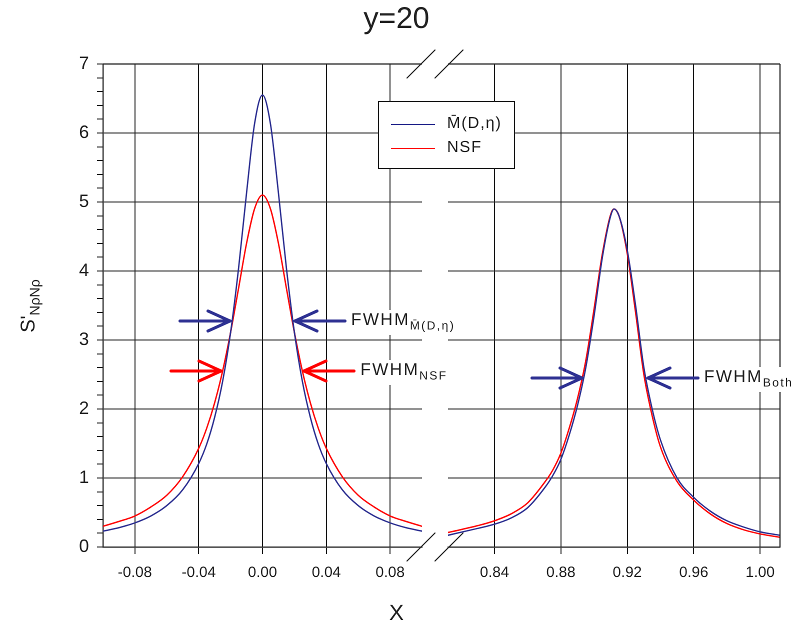 This screenshot has width=793, height=630. I want to click on x-tick-label: 0.84, so click(495, 573).